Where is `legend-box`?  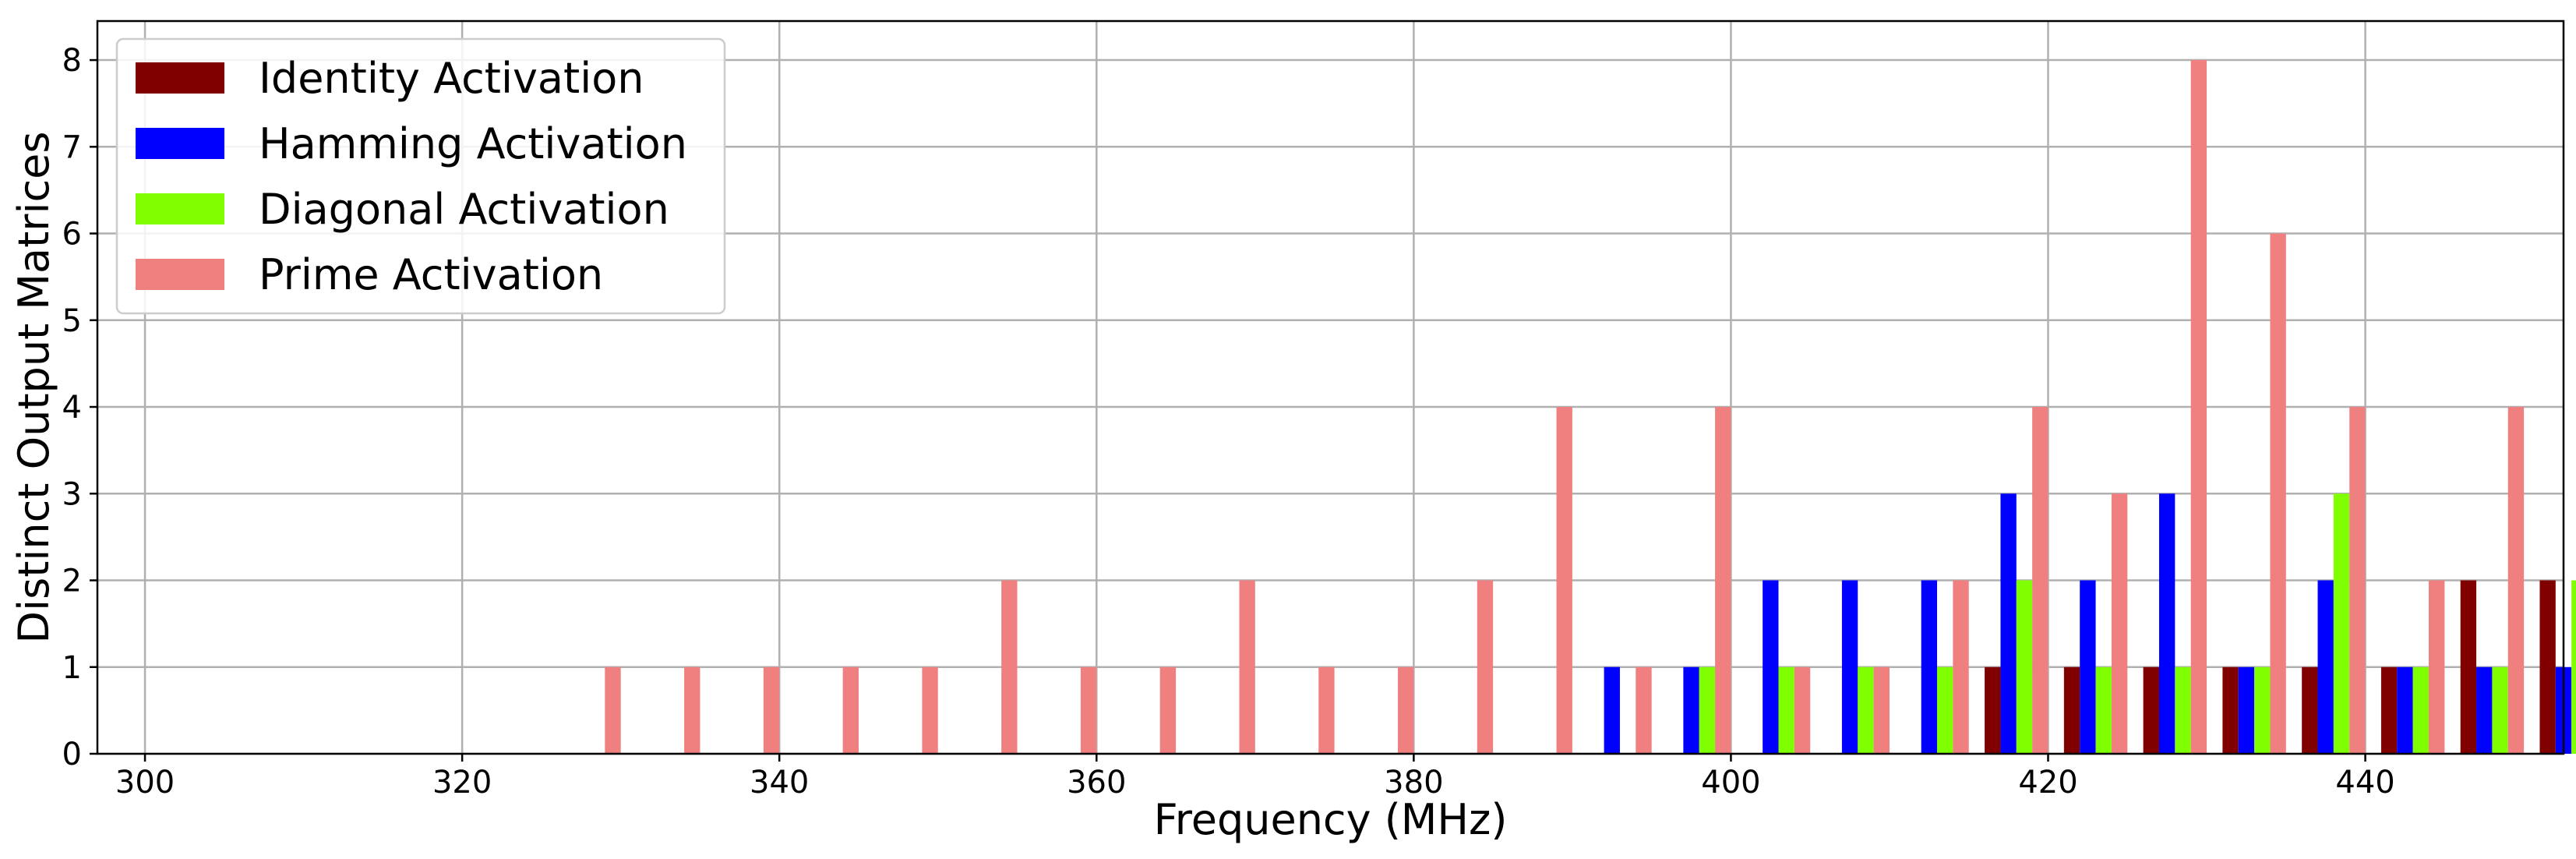 legend-box is located at coordinates (420, 176).